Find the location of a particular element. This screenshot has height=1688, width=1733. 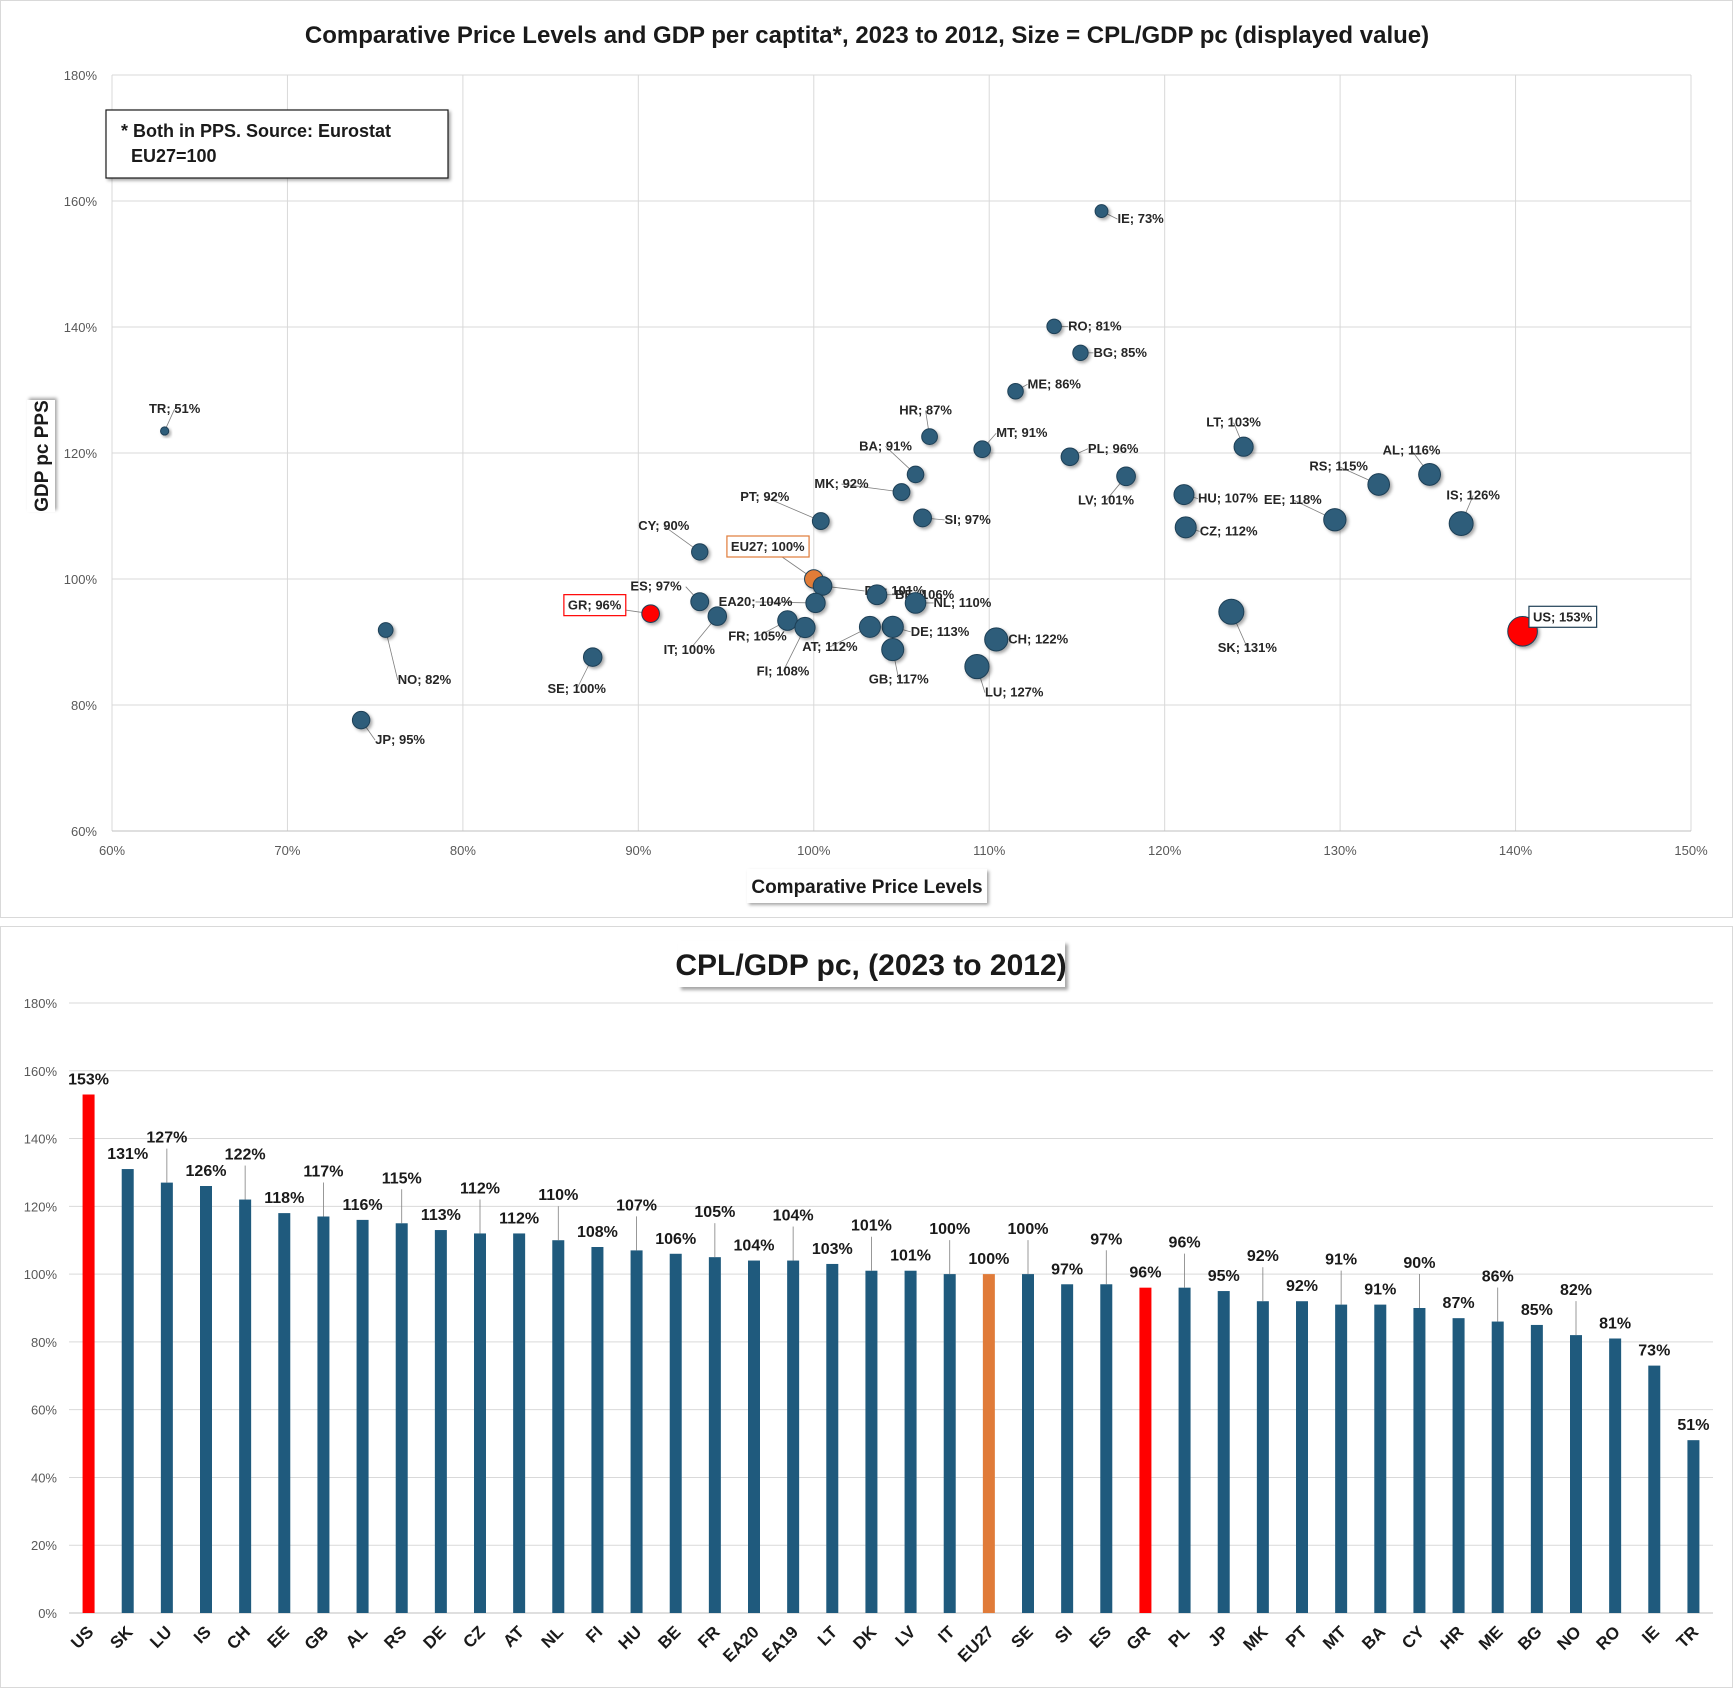

bar-value-label-ea20: 104% is located at coordinates (754, 1246).